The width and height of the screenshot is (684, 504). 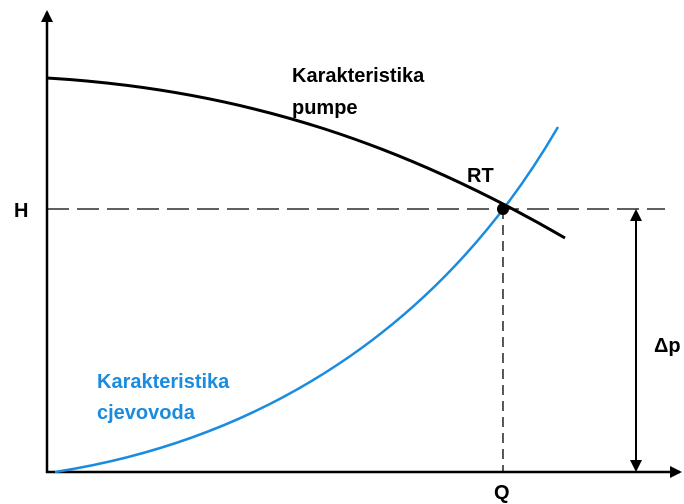 I want to click on x-axis-label: Q, so click(x=502, y=493).